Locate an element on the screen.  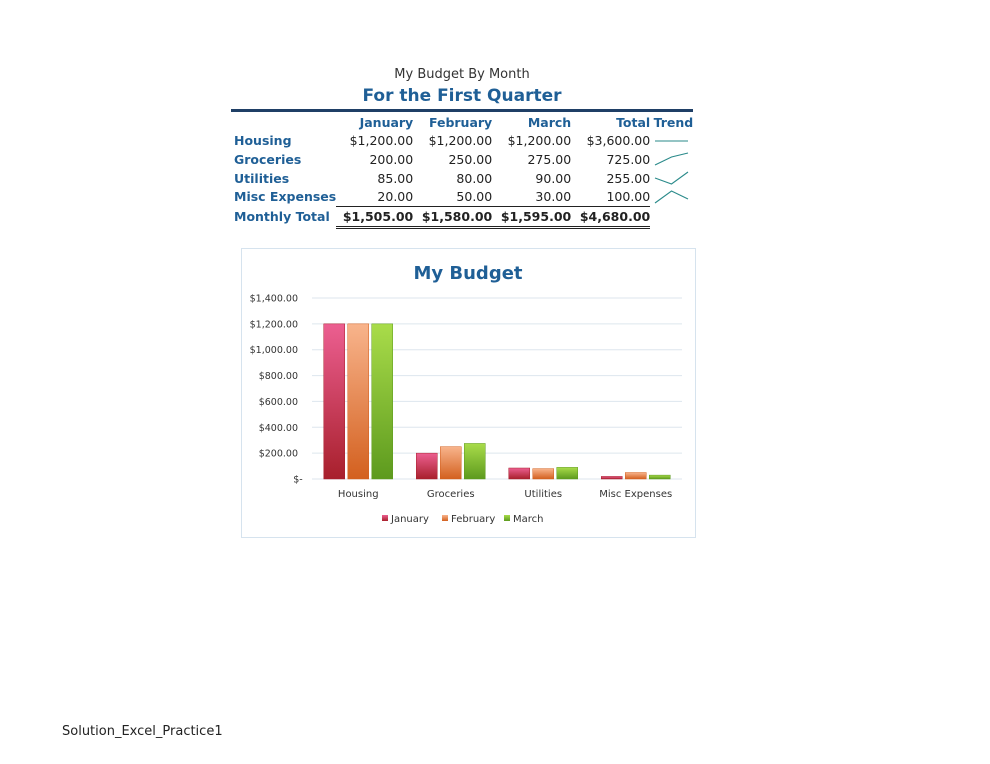
cell: 30.00 is located at coordinates (531, 196).